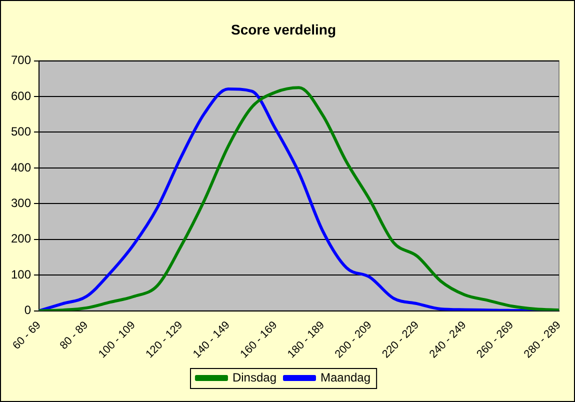 This screenshot has width=575, height=402. I want to click on x-tick-label: 120 - 129, so click(165, 340).